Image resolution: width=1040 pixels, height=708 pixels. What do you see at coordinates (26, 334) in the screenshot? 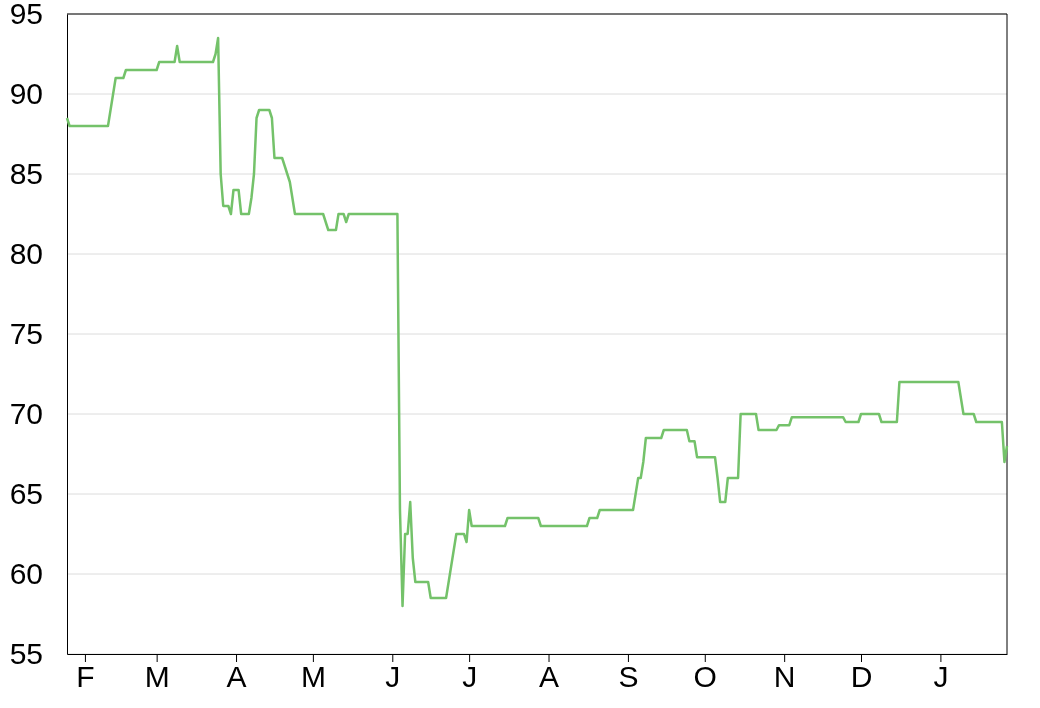
I see `y-tick-label: 75` at bounding box center [26, 334].